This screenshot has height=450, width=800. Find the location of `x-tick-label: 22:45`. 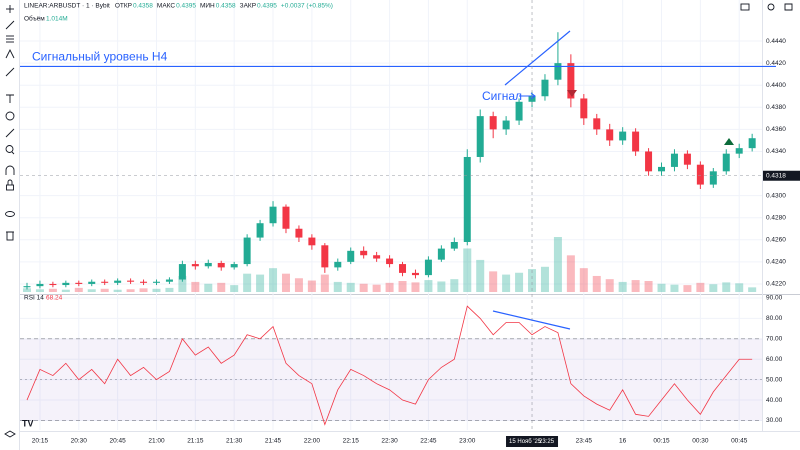

x-tick-label: 22:45 is located at coordinates (428, 441).